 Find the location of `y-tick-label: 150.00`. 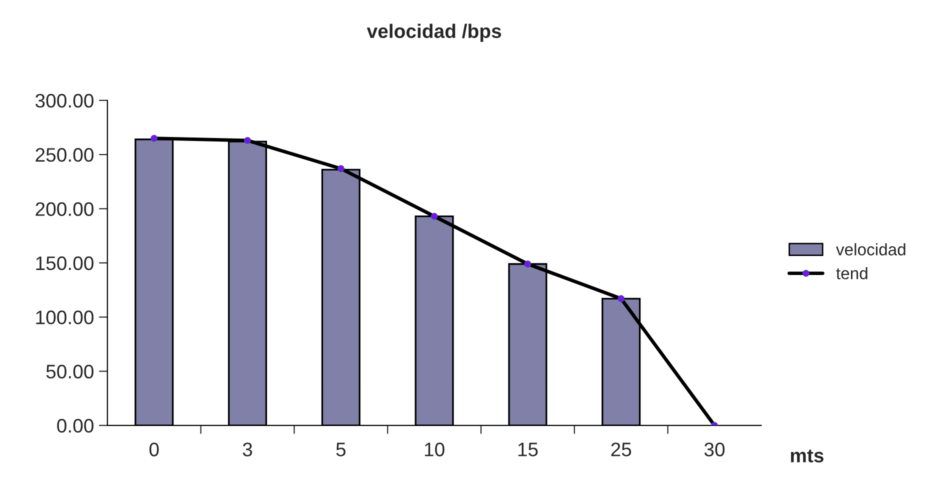

y-tick-label: 150.00 is located at coordinates (65, 263).